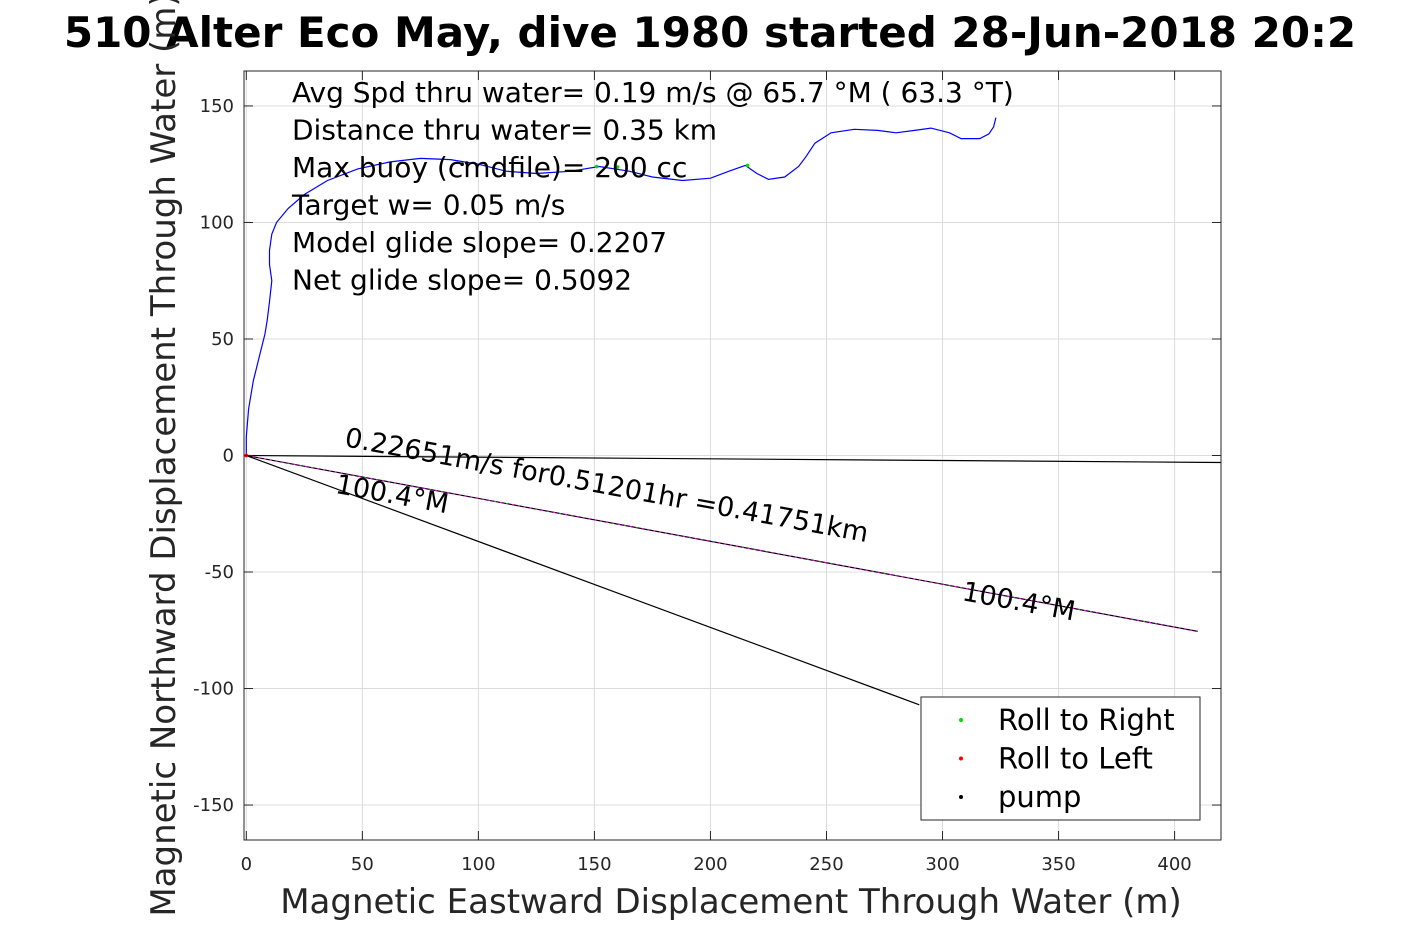 The image size is (1417, 945). I want to click on x-tick-label: 250, so click(826, 864).